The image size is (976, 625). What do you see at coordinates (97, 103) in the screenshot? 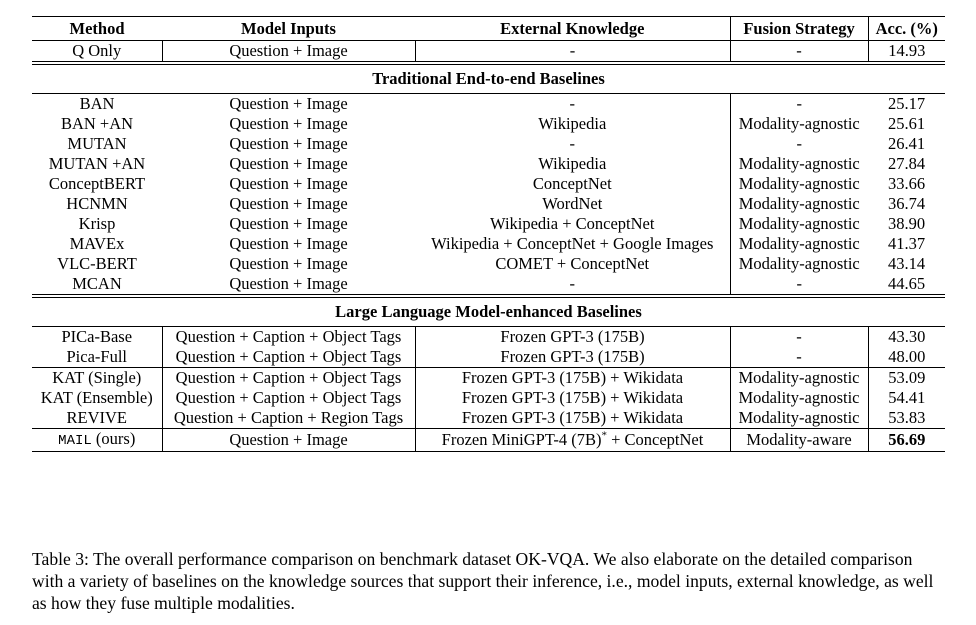
I see `table-cell: BAN` at bounding box center [97, 103].